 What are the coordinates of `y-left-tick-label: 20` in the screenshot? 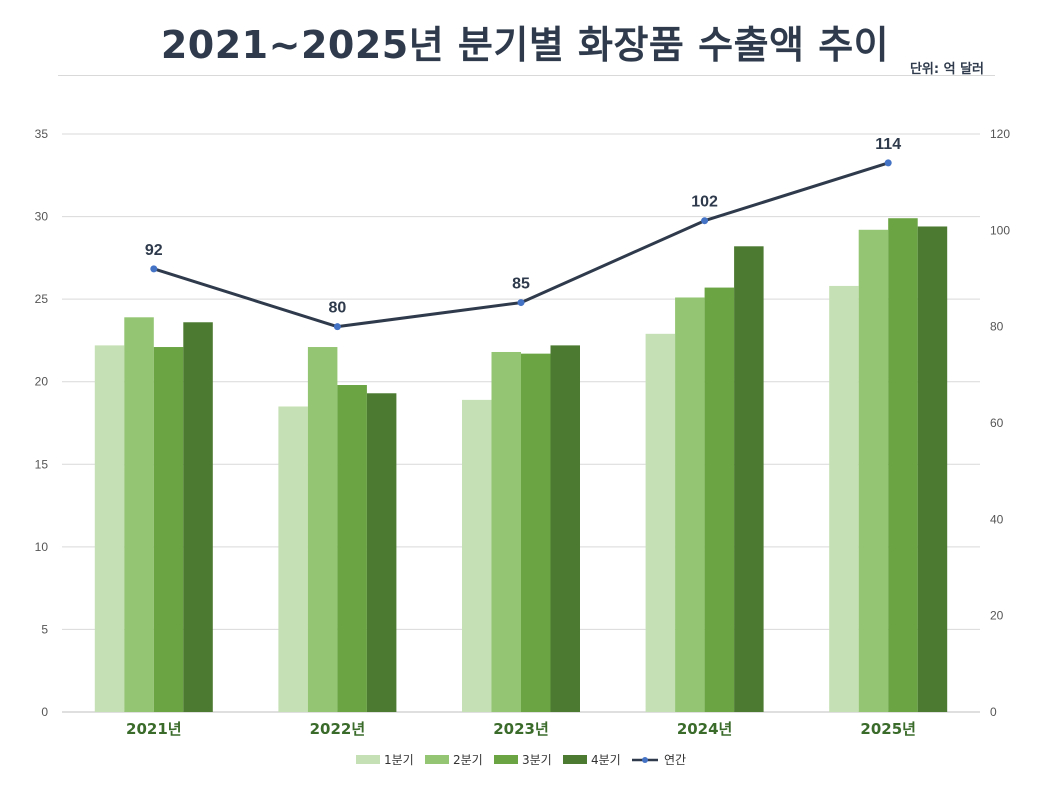 It's located at (42, 382).